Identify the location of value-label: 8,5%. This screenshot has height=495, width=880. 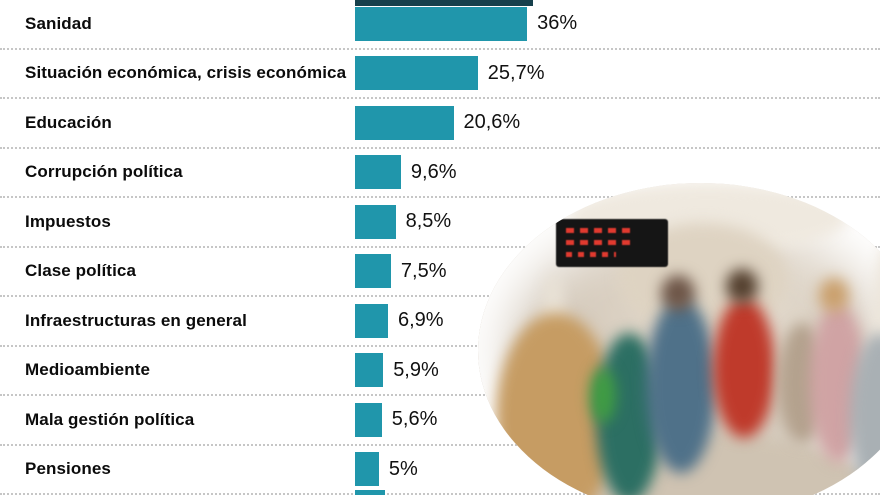
(428, 221).